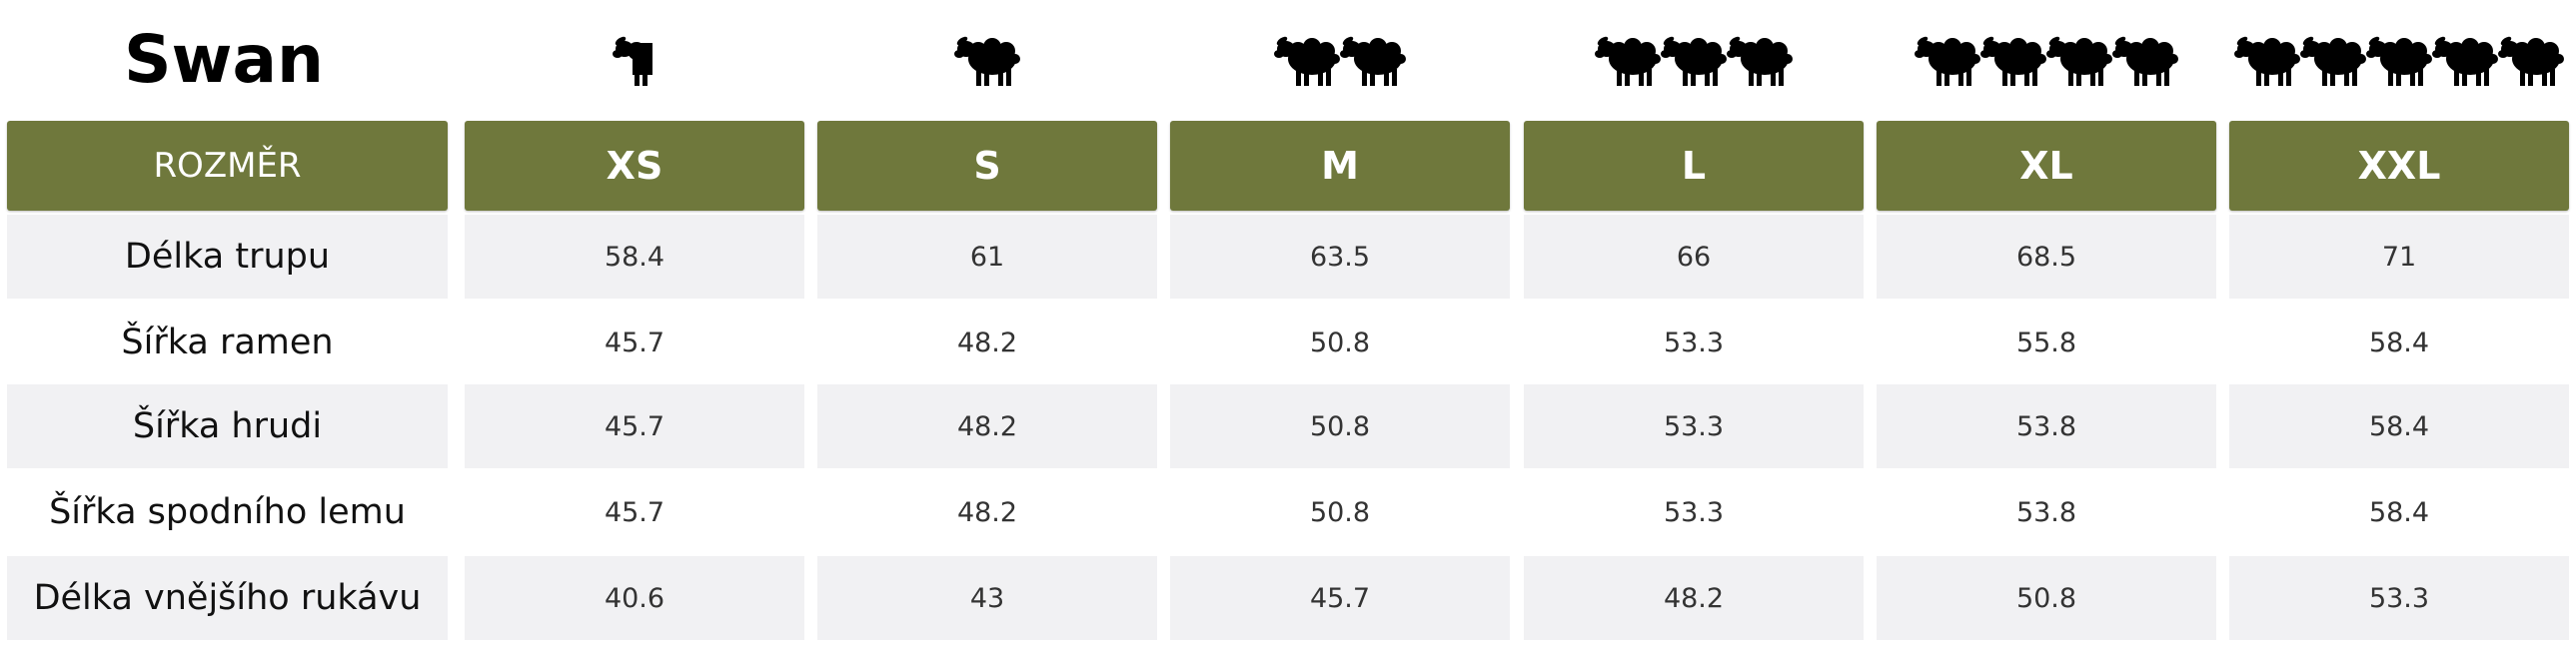 The width and height of the screenshot is (2576, 655). What do you see at coordinates (987, 598) in the screenshot?
I see `table-cell: 43` at bounding box center [987, 598].